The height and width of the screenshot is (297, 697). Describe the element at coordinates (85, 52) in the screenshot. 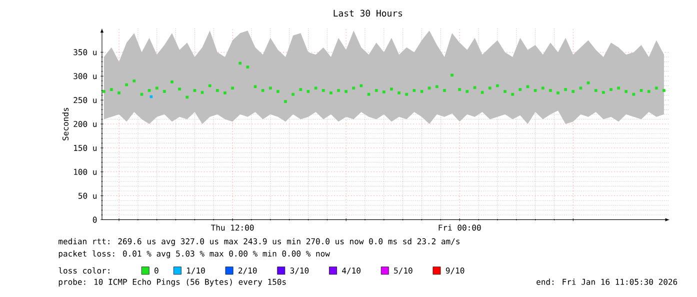

I see `y-tick-label: 350 u` at that location.